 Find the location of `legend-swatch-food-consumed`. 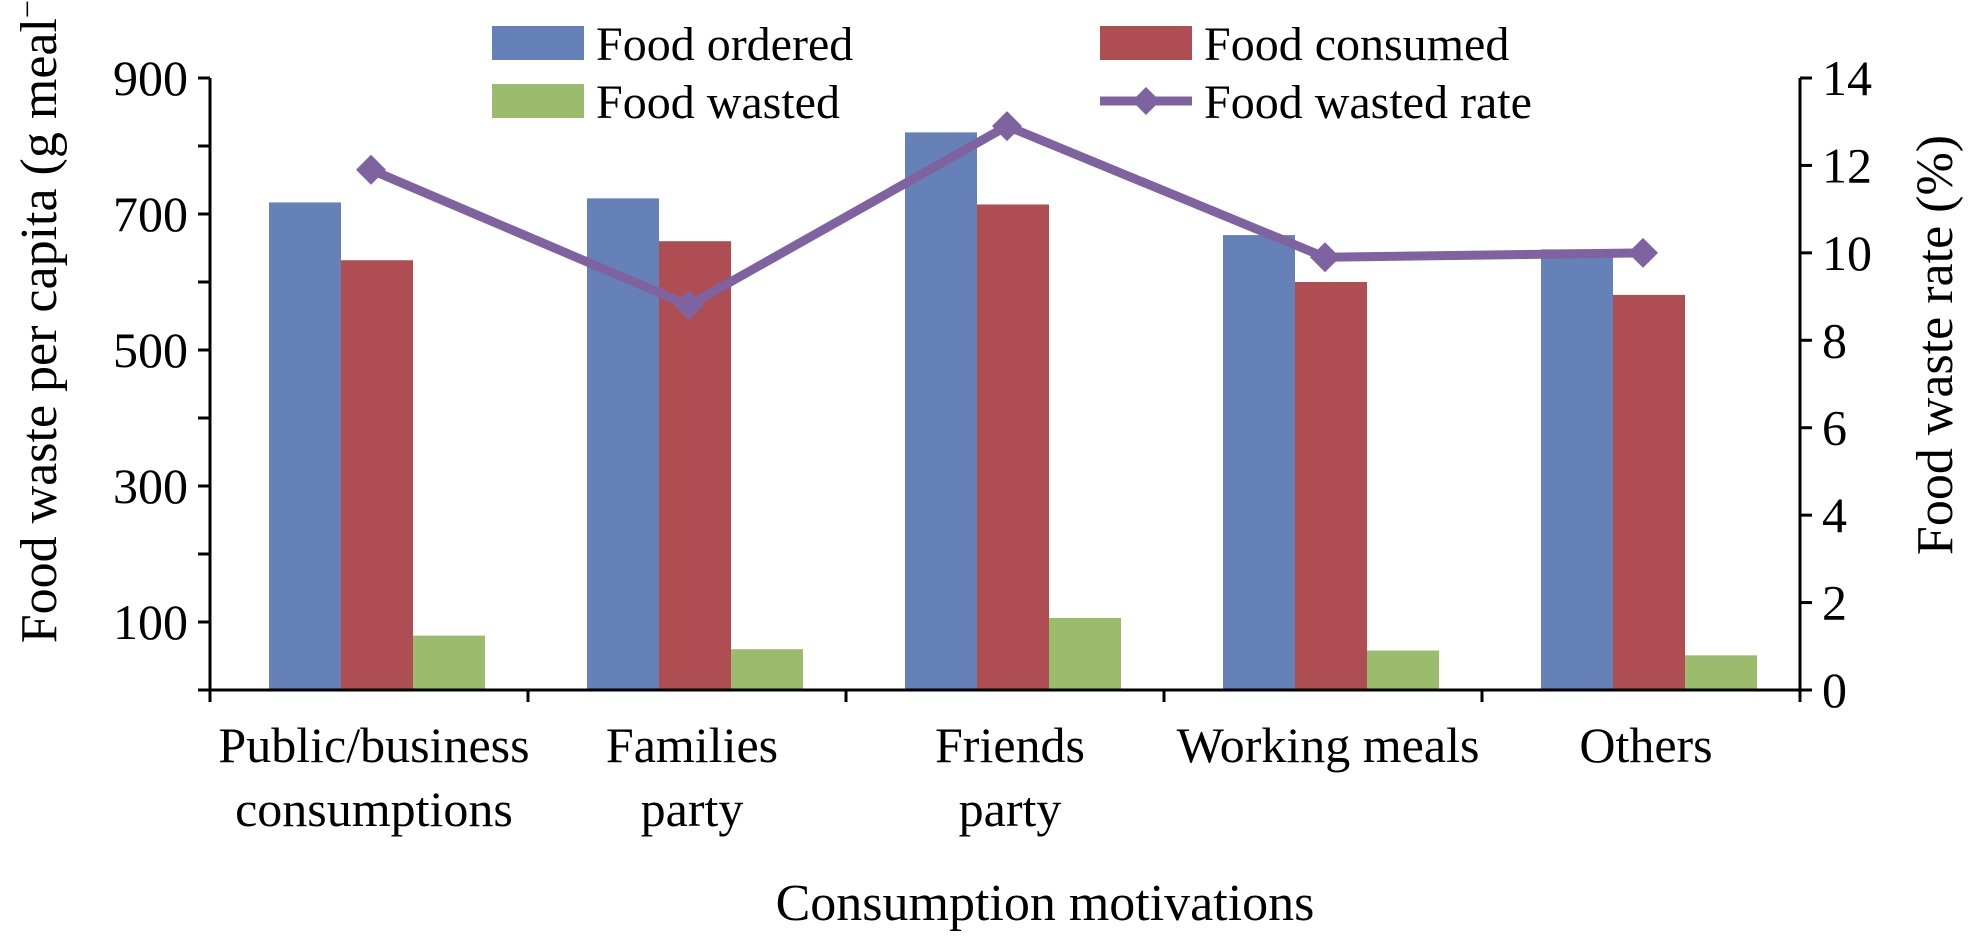

legend-swatch-food-consumed is located at coordinates (1146, 43).